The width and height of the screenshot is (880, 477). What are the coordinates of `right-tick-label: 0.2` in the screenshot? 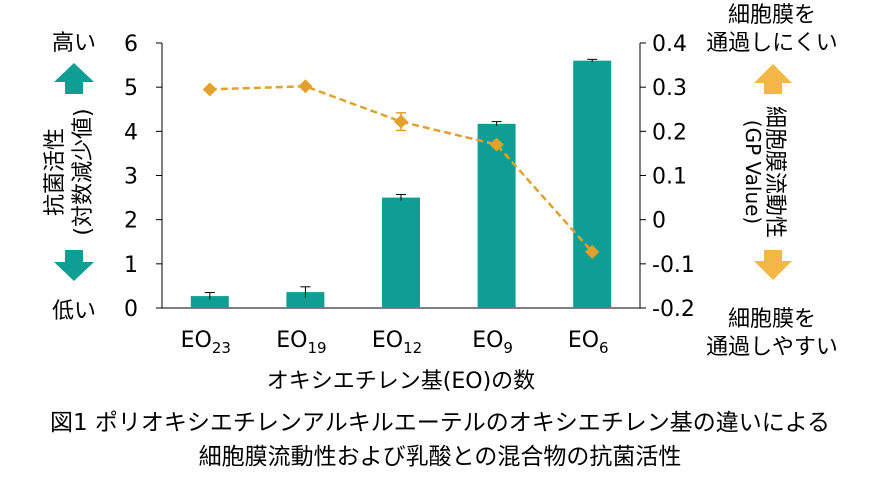 It's located at (669, 132).